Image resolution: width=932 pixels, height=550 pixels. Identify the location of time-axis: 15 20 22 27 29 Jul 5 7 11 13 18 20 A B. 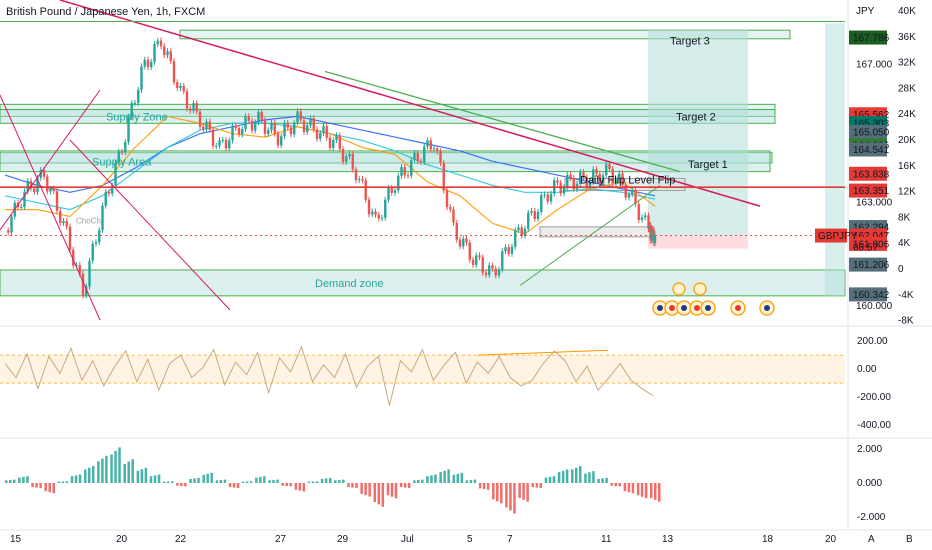
(466, 537).